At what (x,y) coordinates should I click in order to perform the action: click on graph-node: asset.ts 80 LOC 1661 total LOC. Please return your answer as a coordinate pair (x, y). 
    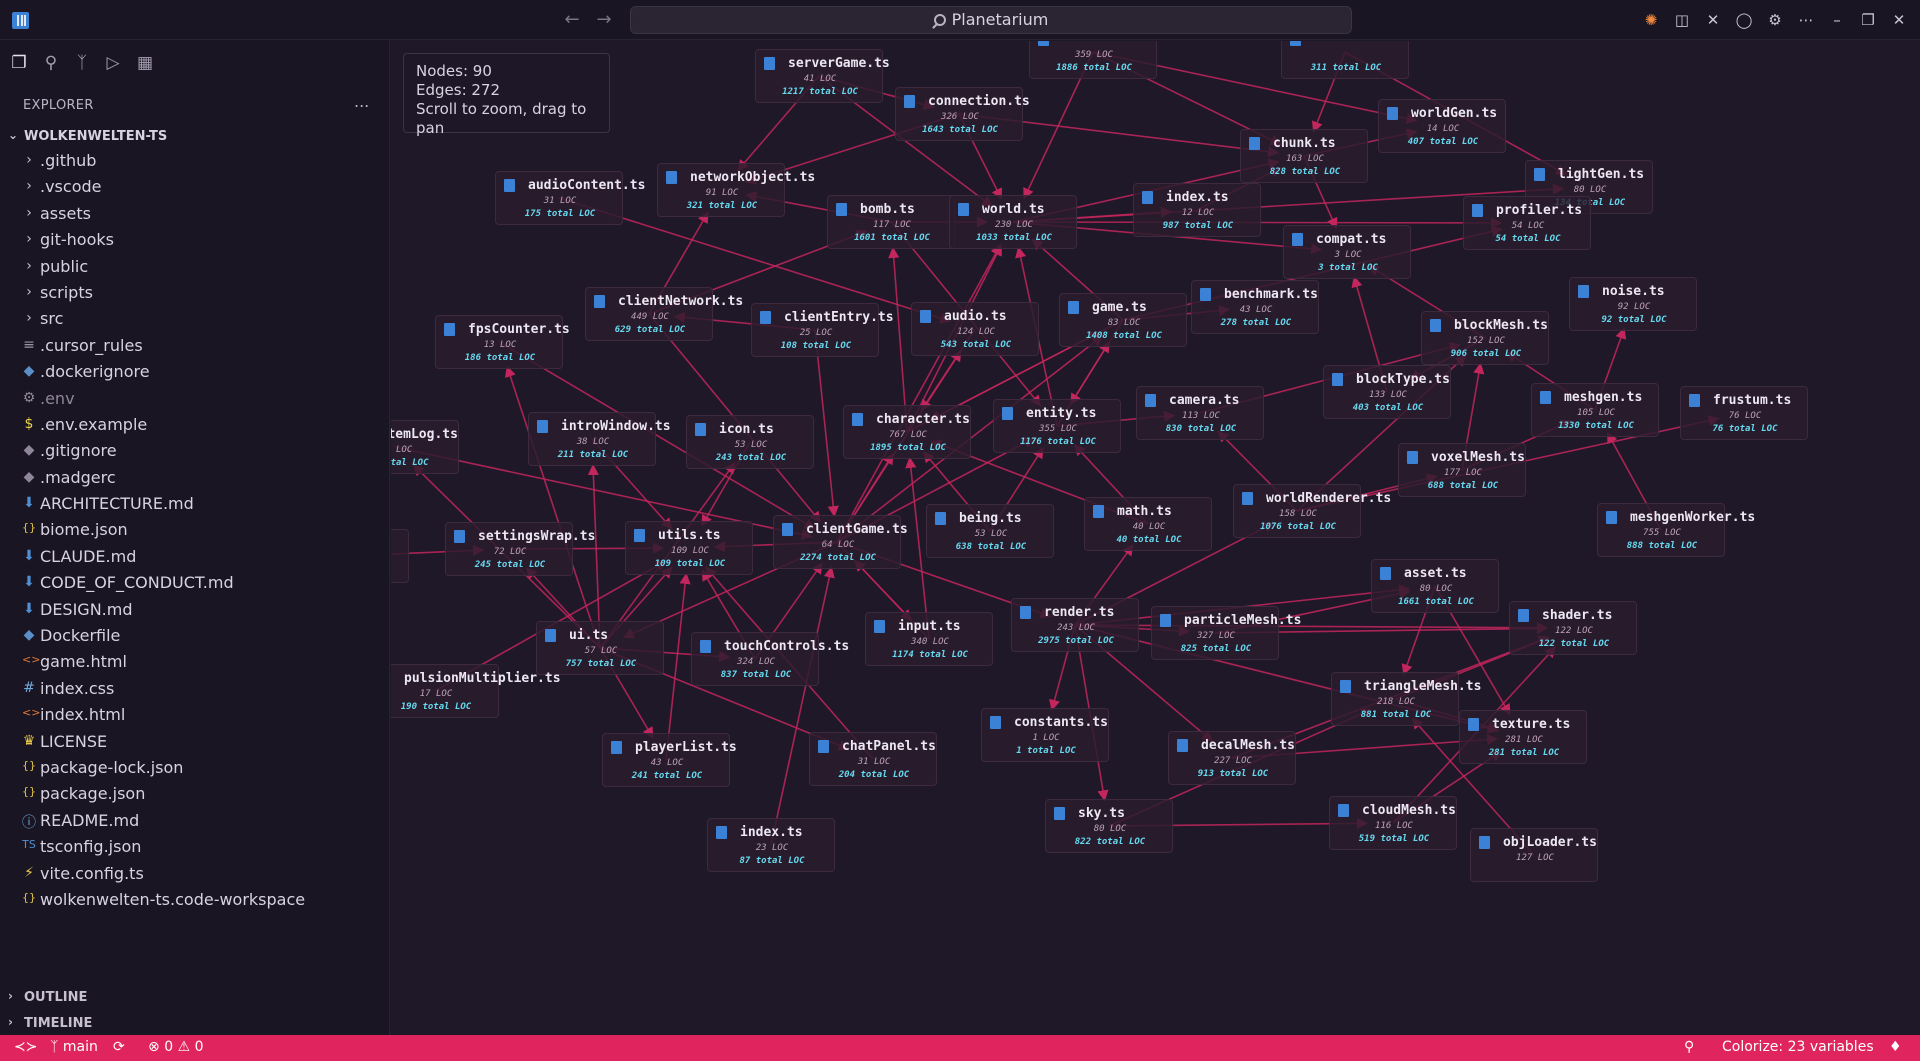
    Looking at the image, I should click on (1435, 586).